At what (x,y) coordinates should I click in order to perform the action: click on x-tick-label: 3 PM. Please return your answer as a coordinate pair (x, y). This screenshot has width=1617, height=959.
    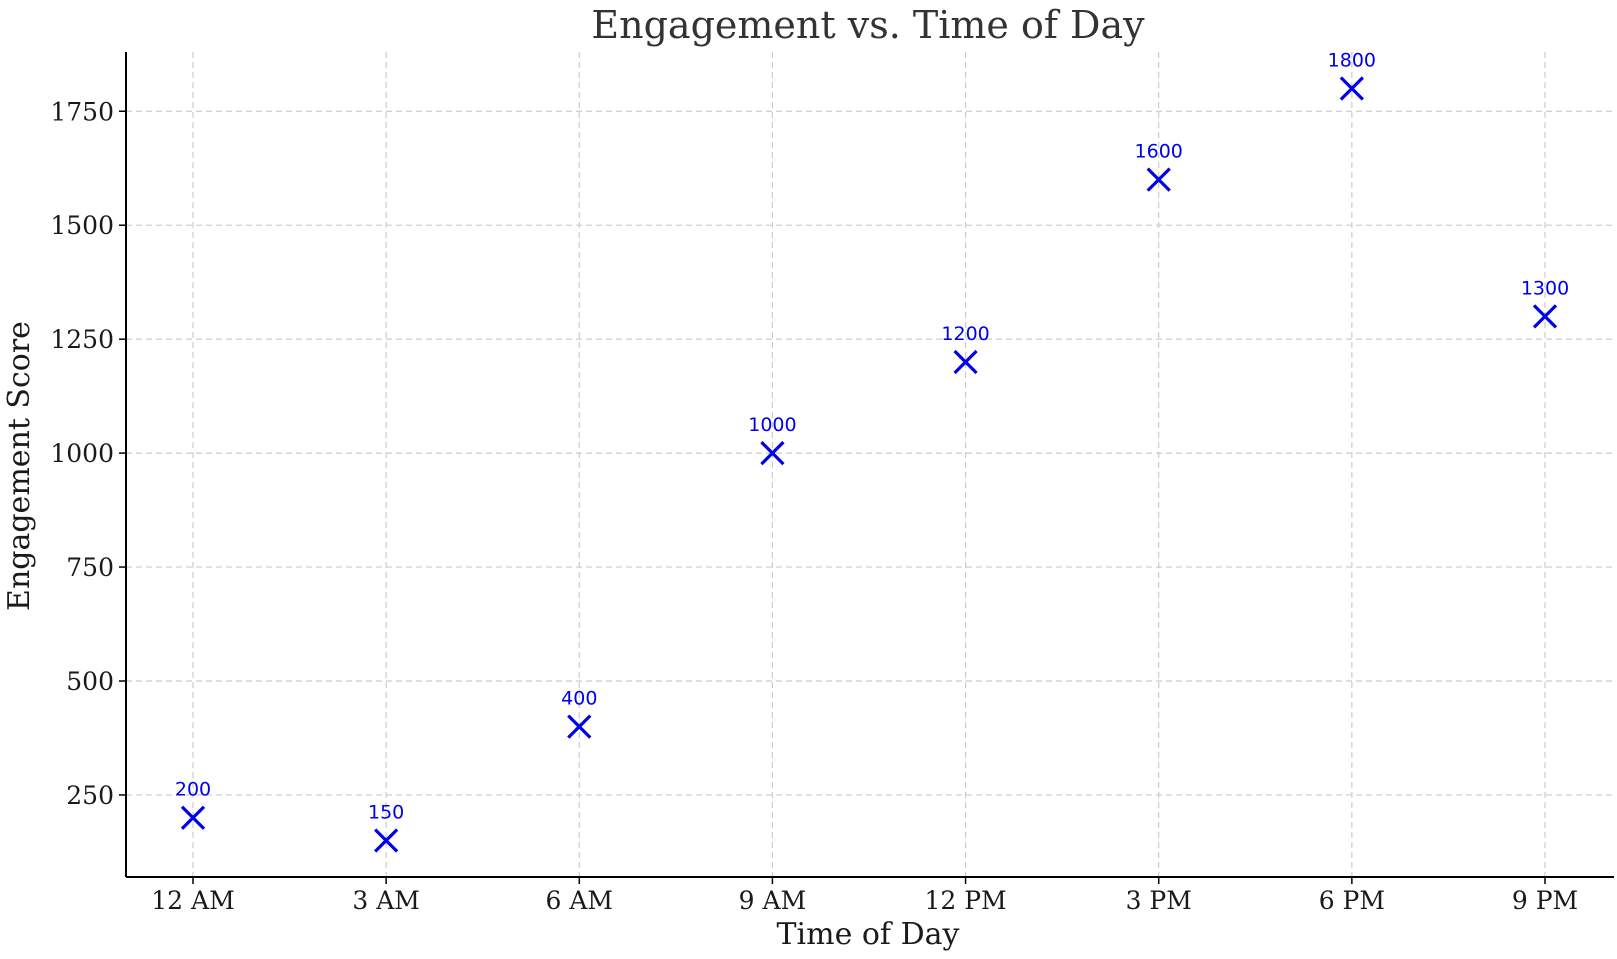
    Looking at the image, I should click on (1159, 900).